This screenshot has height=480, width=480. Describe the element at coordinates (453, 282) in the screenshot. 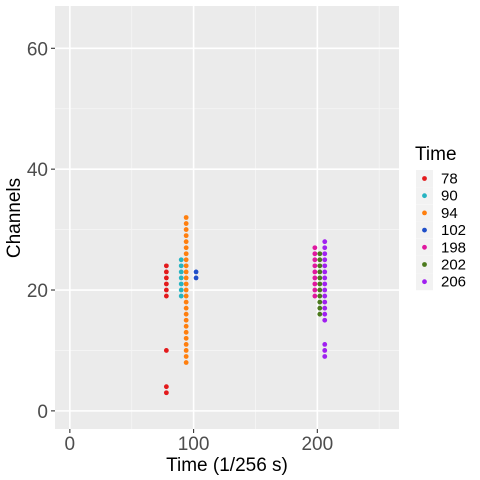

I see `legend-label-206: 206` at that location.